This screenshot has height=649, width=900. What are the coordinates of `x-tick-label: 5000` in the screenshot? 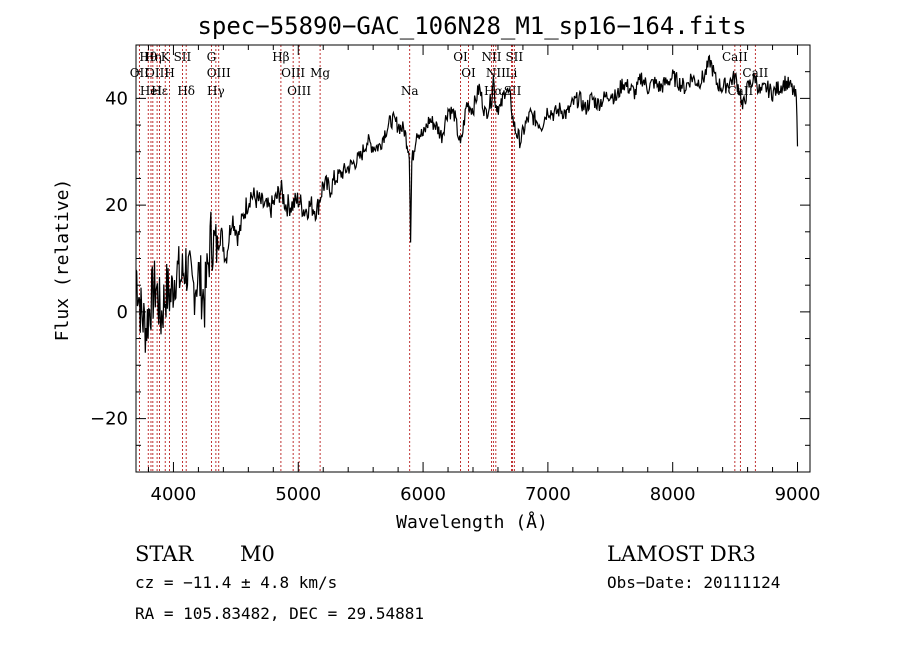 It's located at (298, 494).